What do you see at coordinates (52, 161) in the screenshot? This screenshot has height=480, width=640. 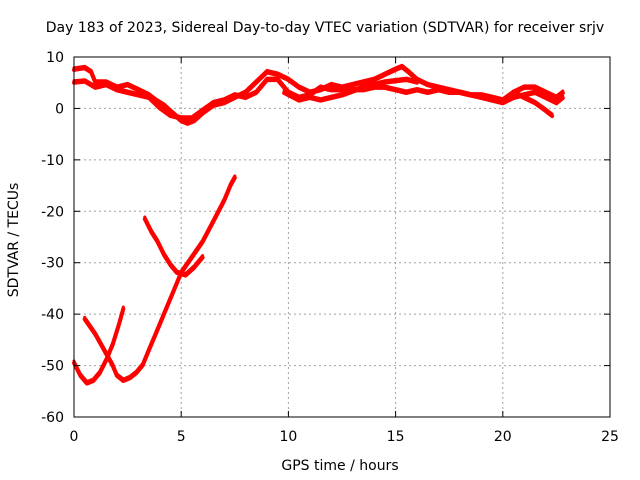 I see `y-tick-label: -10` at bounding box center [52, 161].